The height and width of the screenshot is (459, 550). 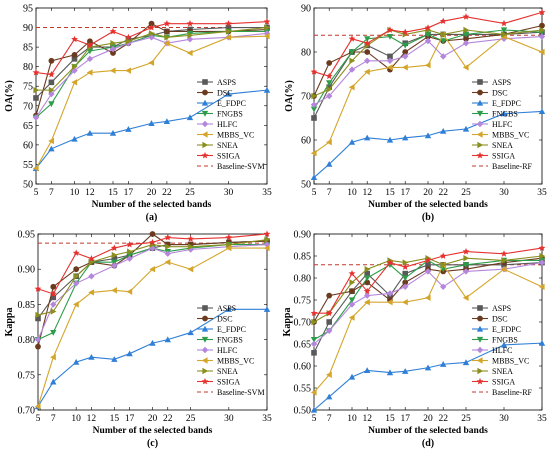 I want to click on y-axis-label: OA(%), so click(x=9, y=96).